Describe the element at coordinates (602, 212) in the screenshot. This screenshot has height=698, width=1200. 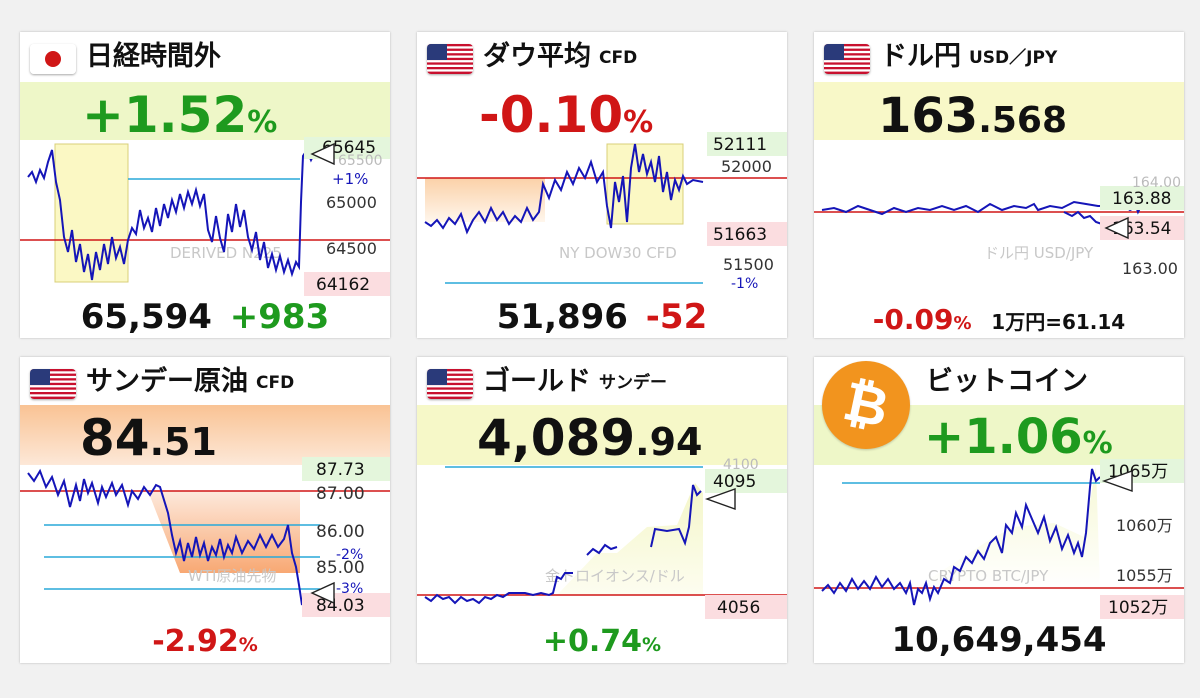
I see `dow-chart: NY DOW30 CFD 52111 52000 51663 51500 -1%` at that location.